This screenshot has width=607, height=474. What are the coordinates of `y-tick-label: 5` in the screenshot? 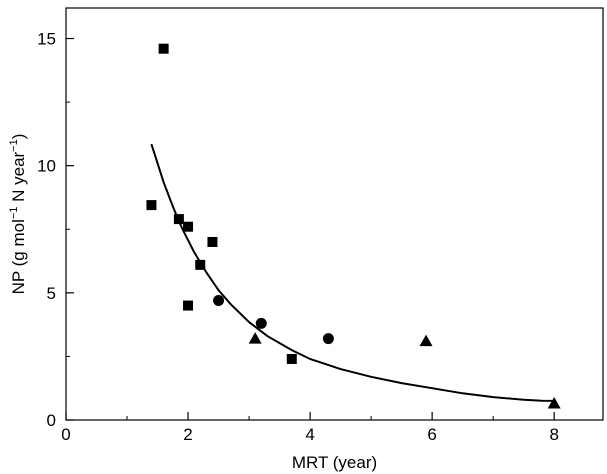 It's located at (51, 293).